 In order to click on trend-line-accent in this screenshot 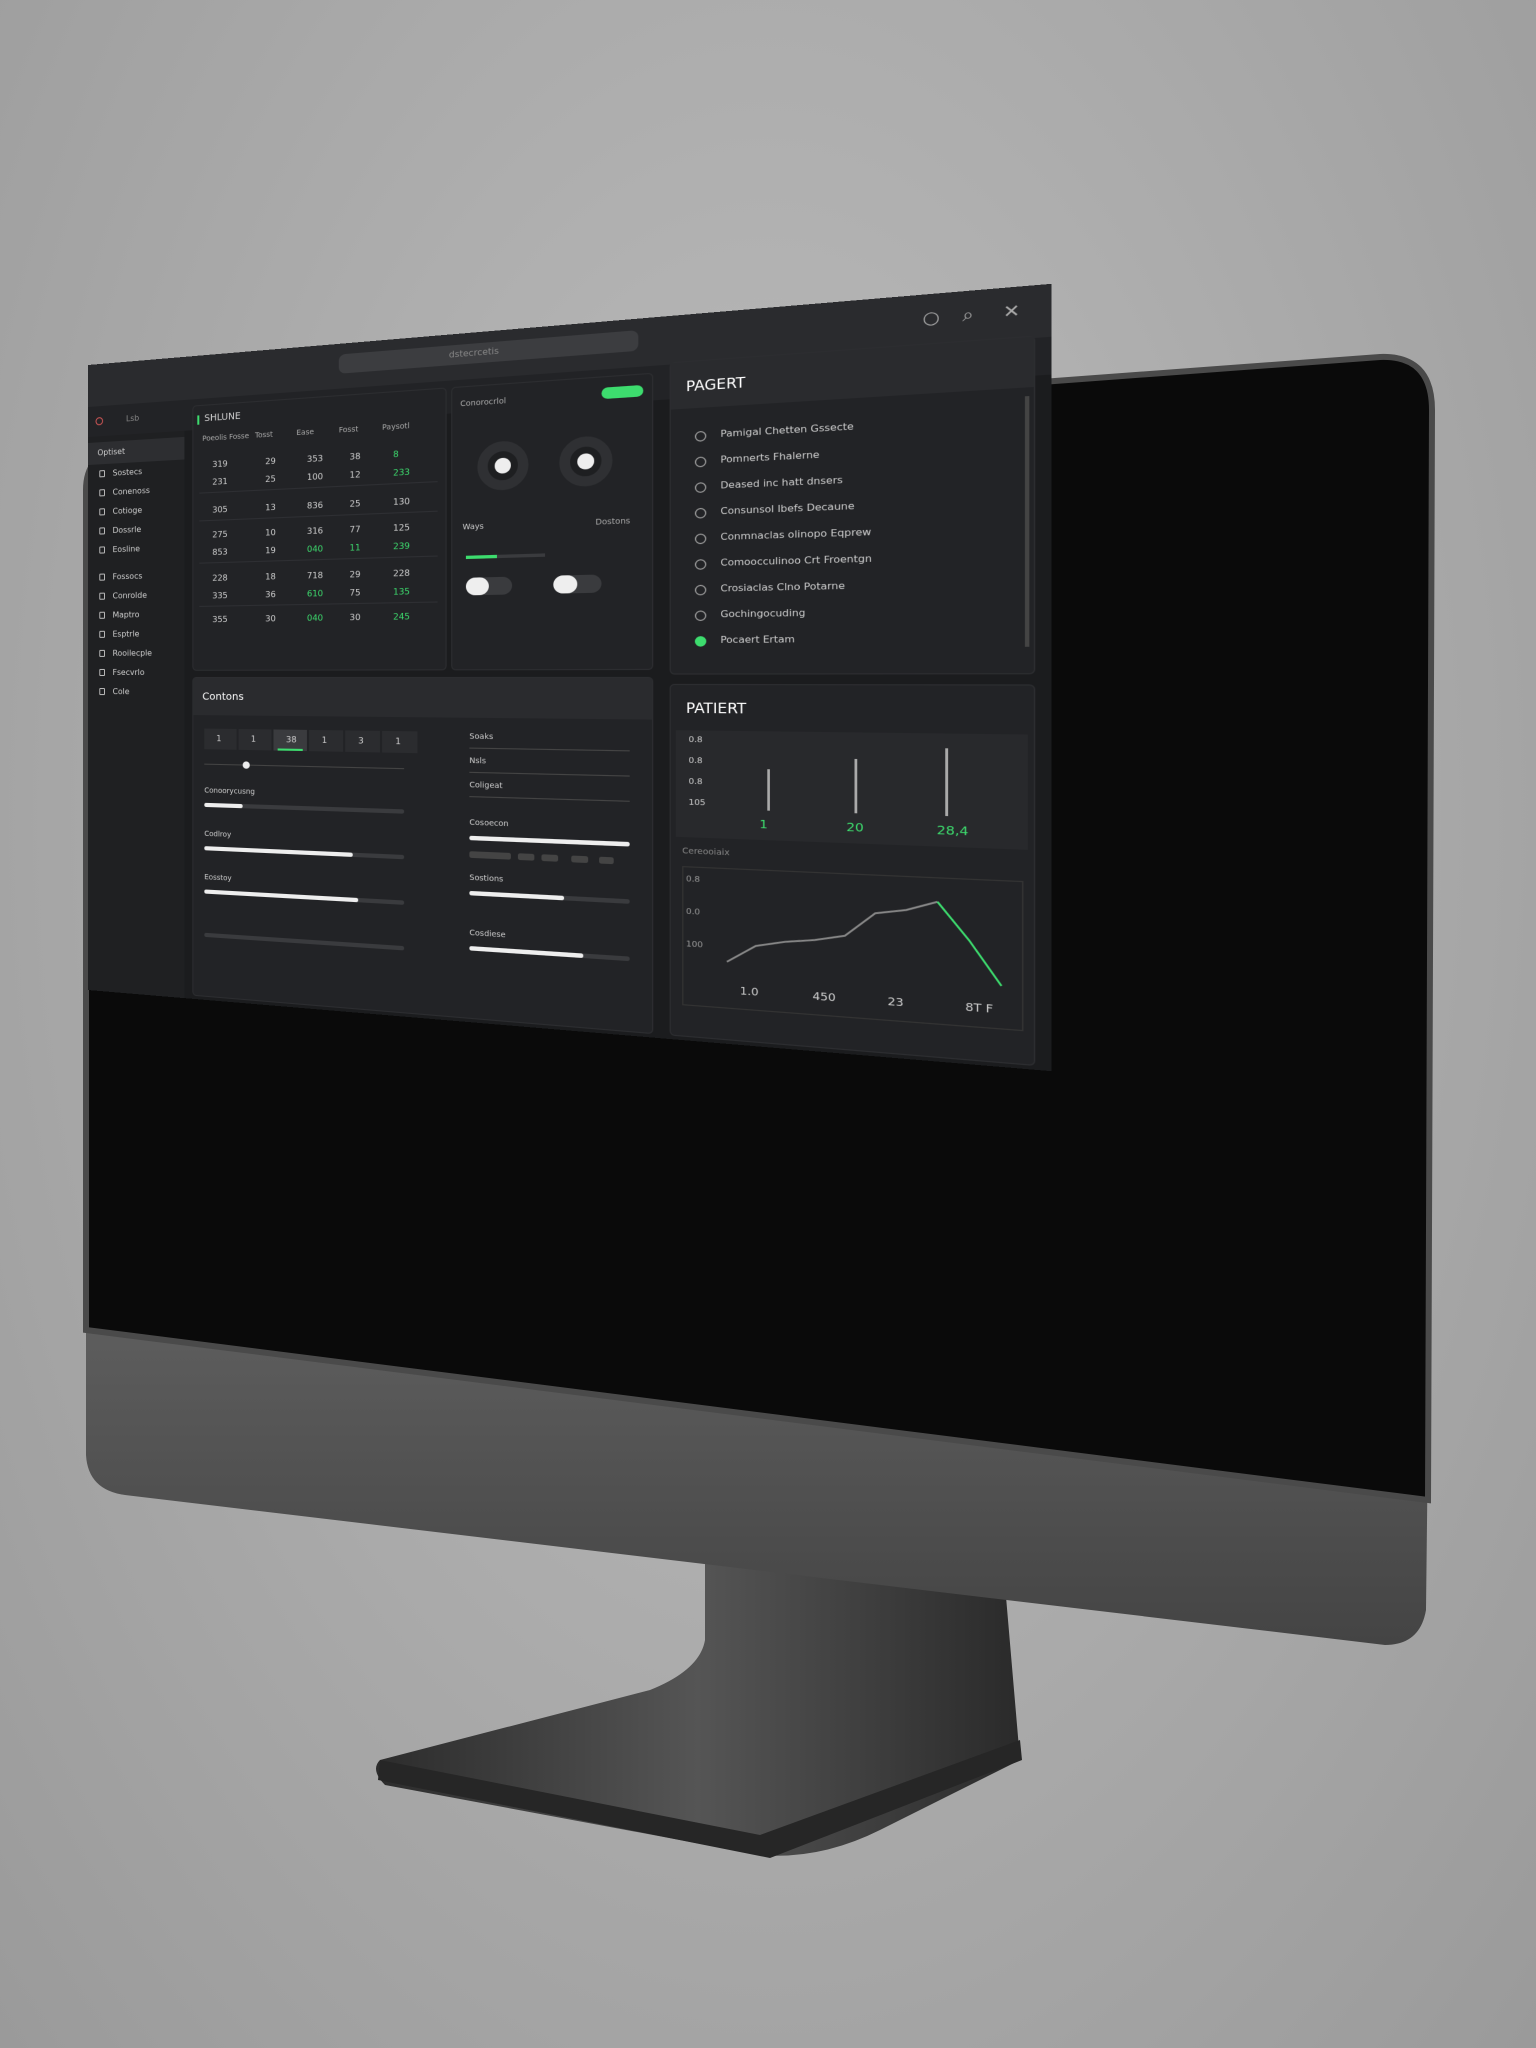, I will do `click(970, 944)`.